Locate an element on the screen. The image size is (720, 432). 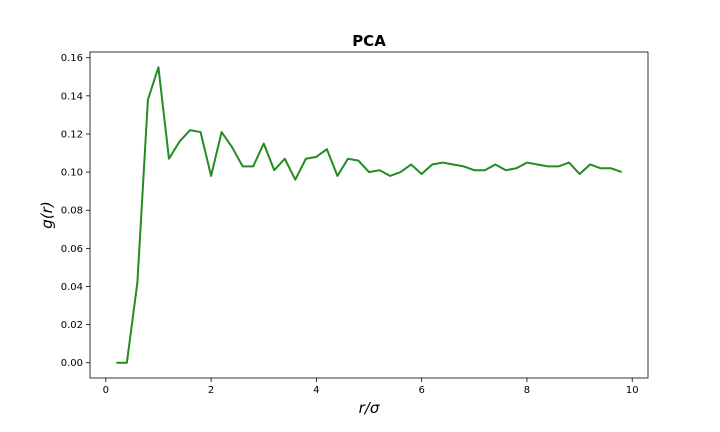
y-tick-label: 0.12 is located at coordinates (72, 134).